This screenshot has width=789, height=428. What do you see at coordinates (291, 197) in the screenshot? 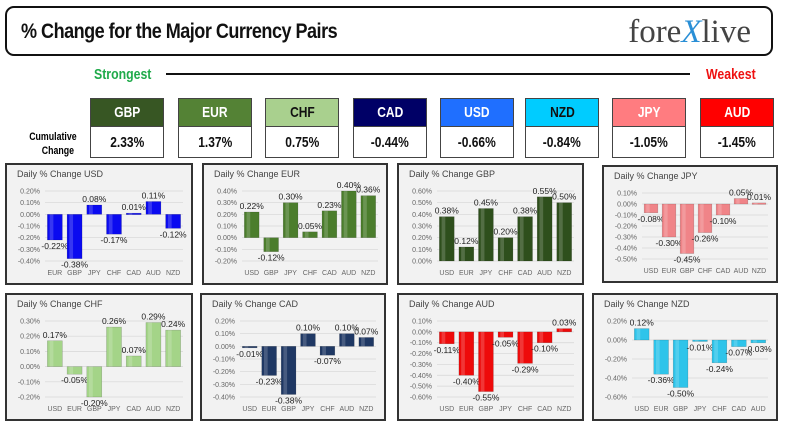
I see `data-label: 0.30%` at bounding box center [291, 197].